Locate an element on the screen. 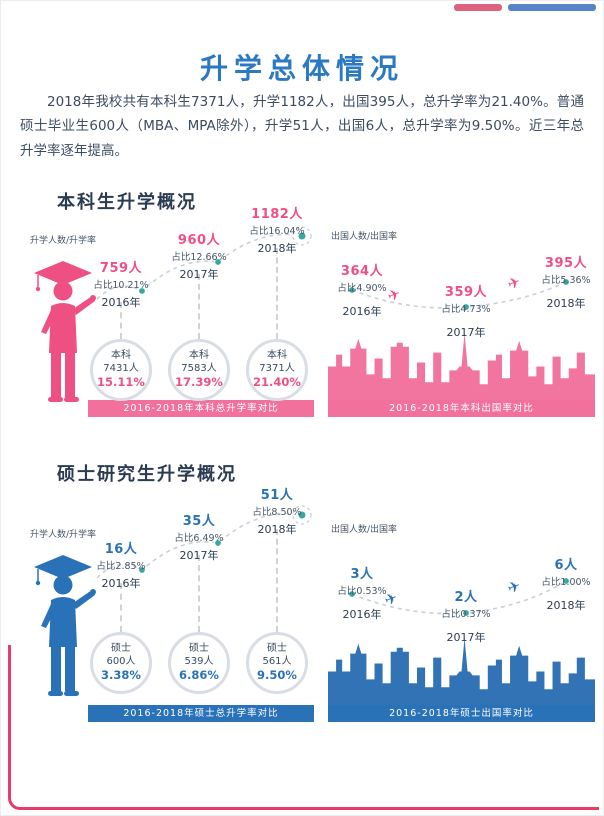 The image size is (604, 816). trend-line-undergrad-promotion is located at coordinates (204, 263).